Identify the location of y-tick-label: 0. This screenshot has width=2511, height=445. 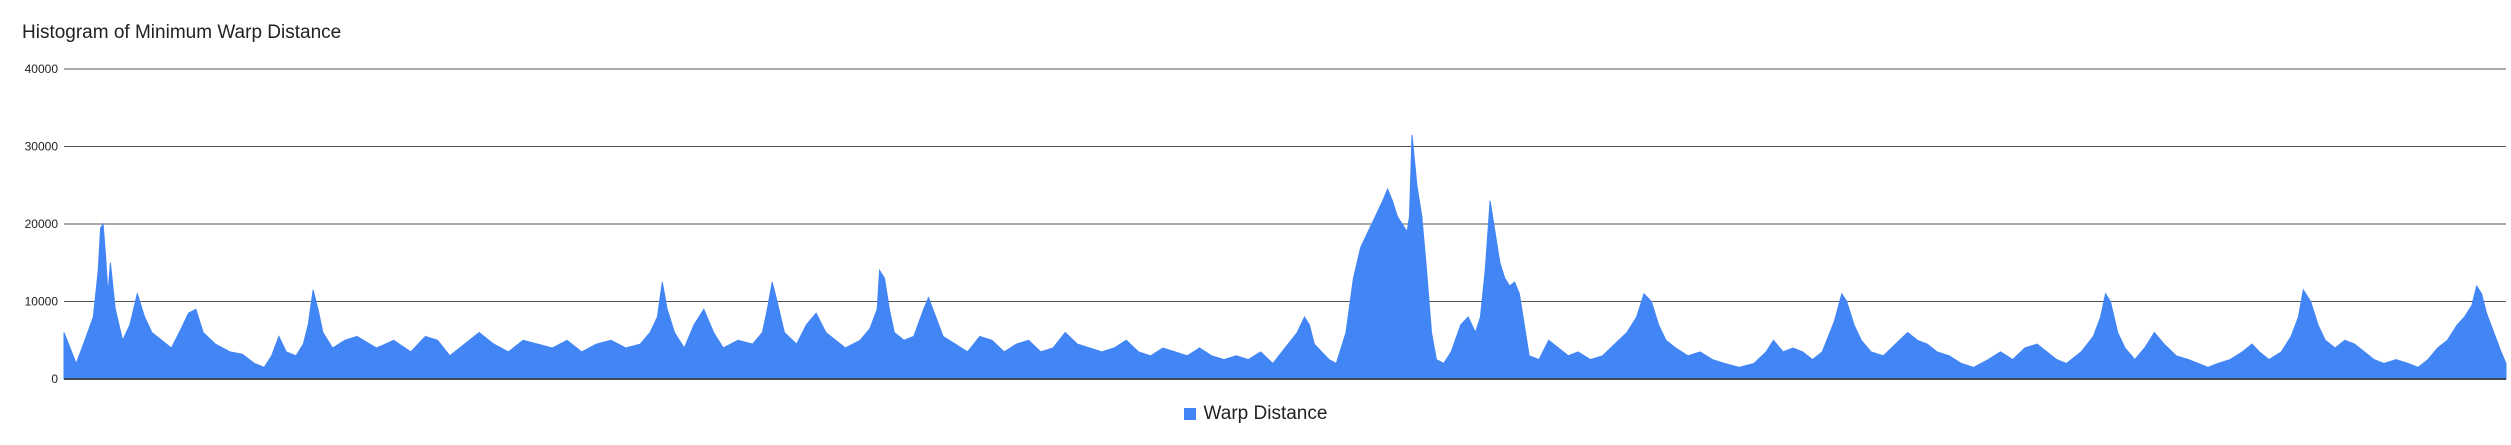
(54, 379).